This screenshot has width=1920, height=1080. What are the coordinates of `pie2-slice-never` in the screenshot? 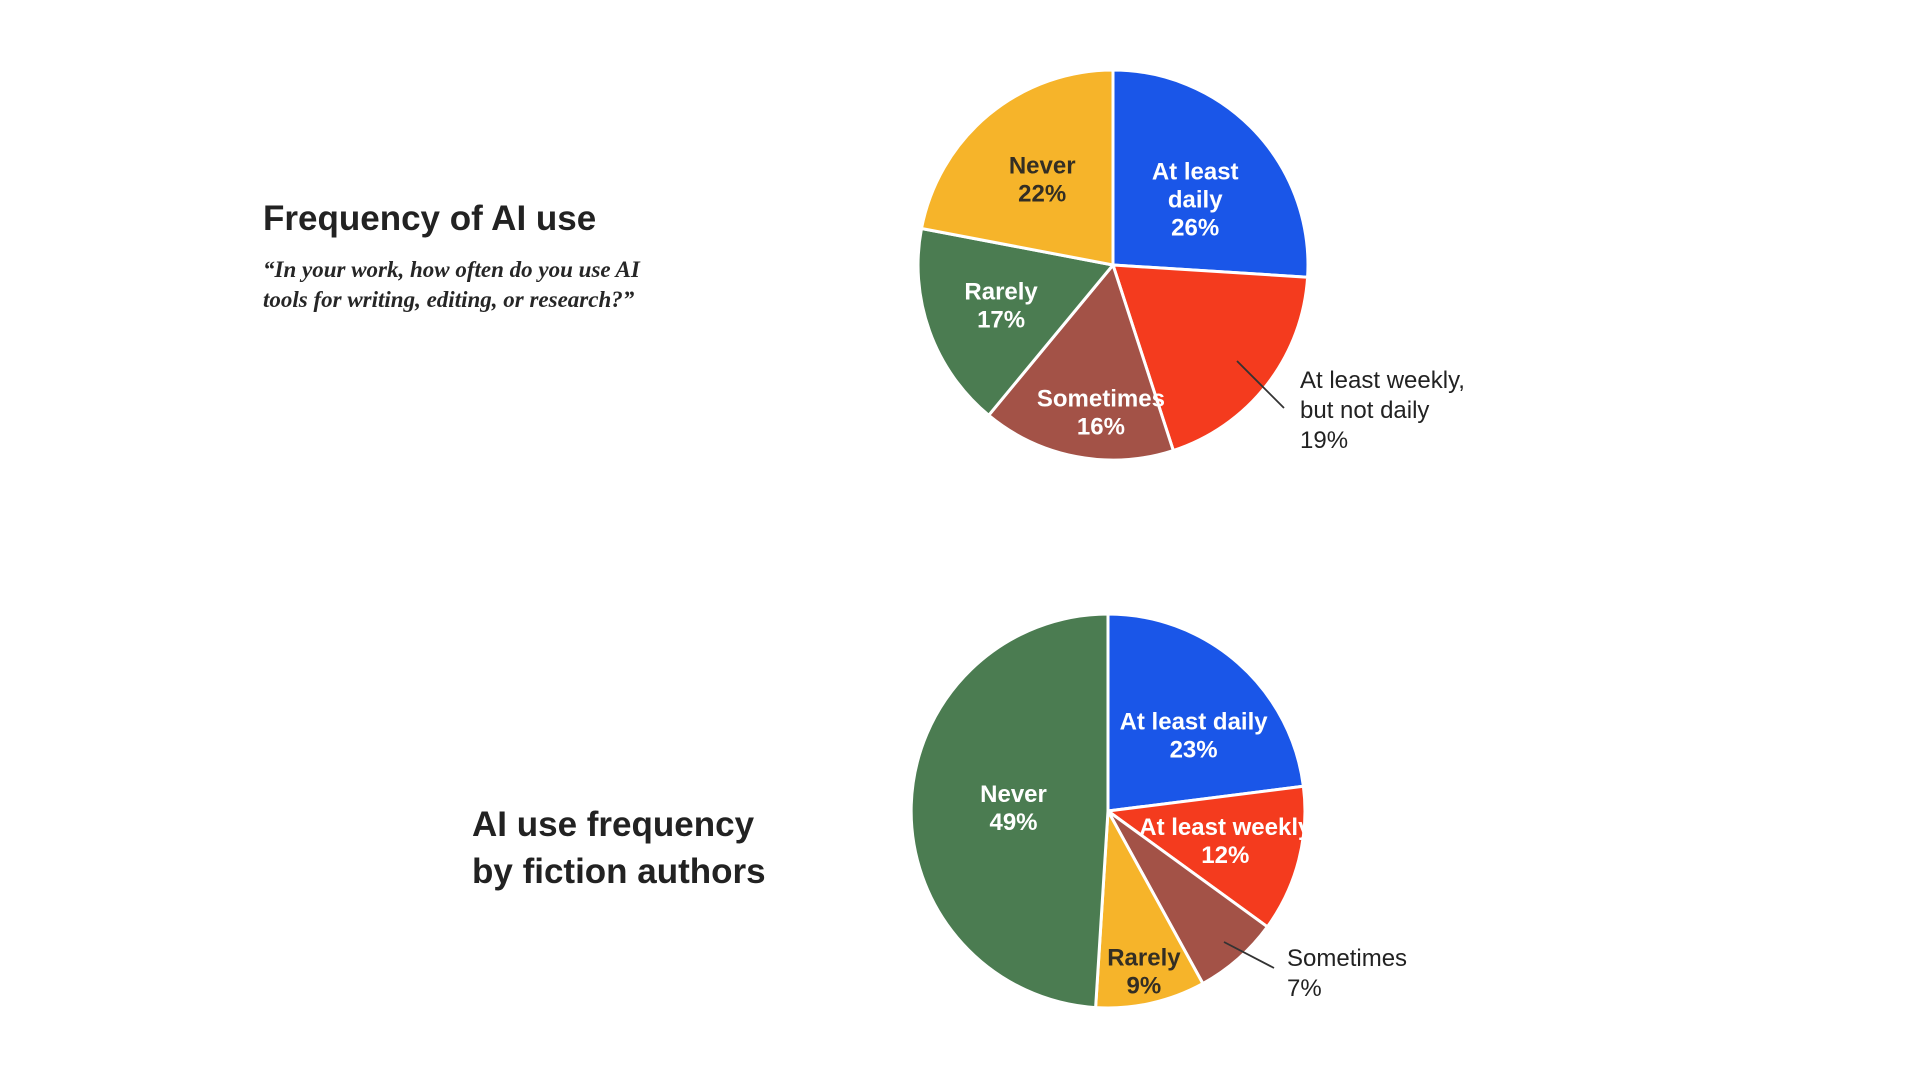 It's located at (1009, 811).